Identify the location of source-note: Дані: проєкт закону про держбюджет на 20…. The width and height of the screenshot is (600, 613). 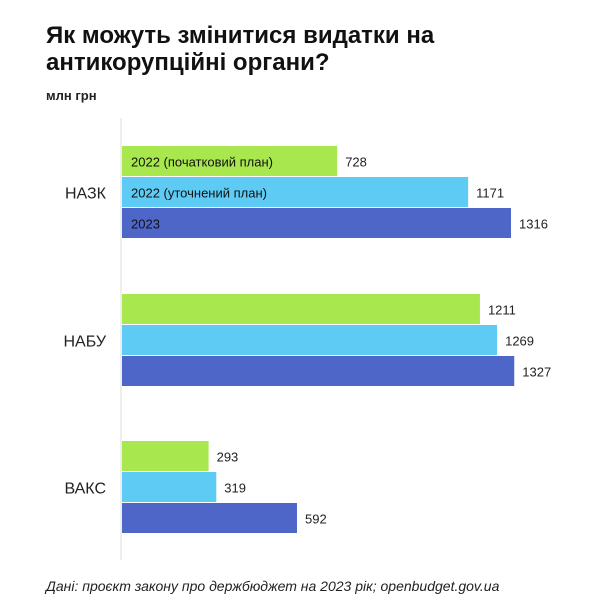
(273, 586).